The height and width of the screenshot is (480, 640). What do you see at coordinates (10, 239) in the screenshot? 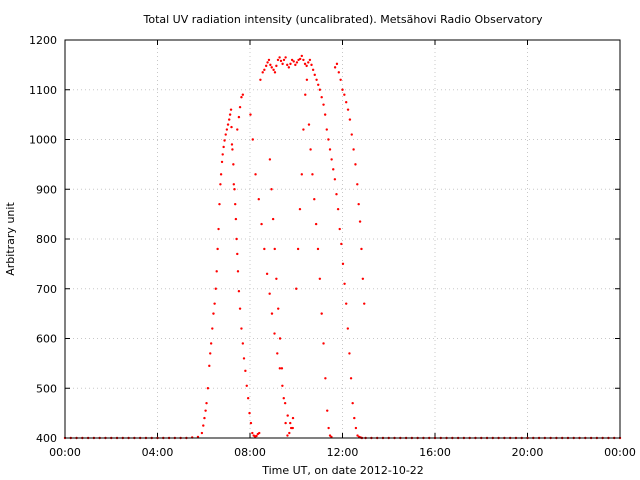
I see `y-axis-label: Arbitrary unit` at bounding box center [10, 239].